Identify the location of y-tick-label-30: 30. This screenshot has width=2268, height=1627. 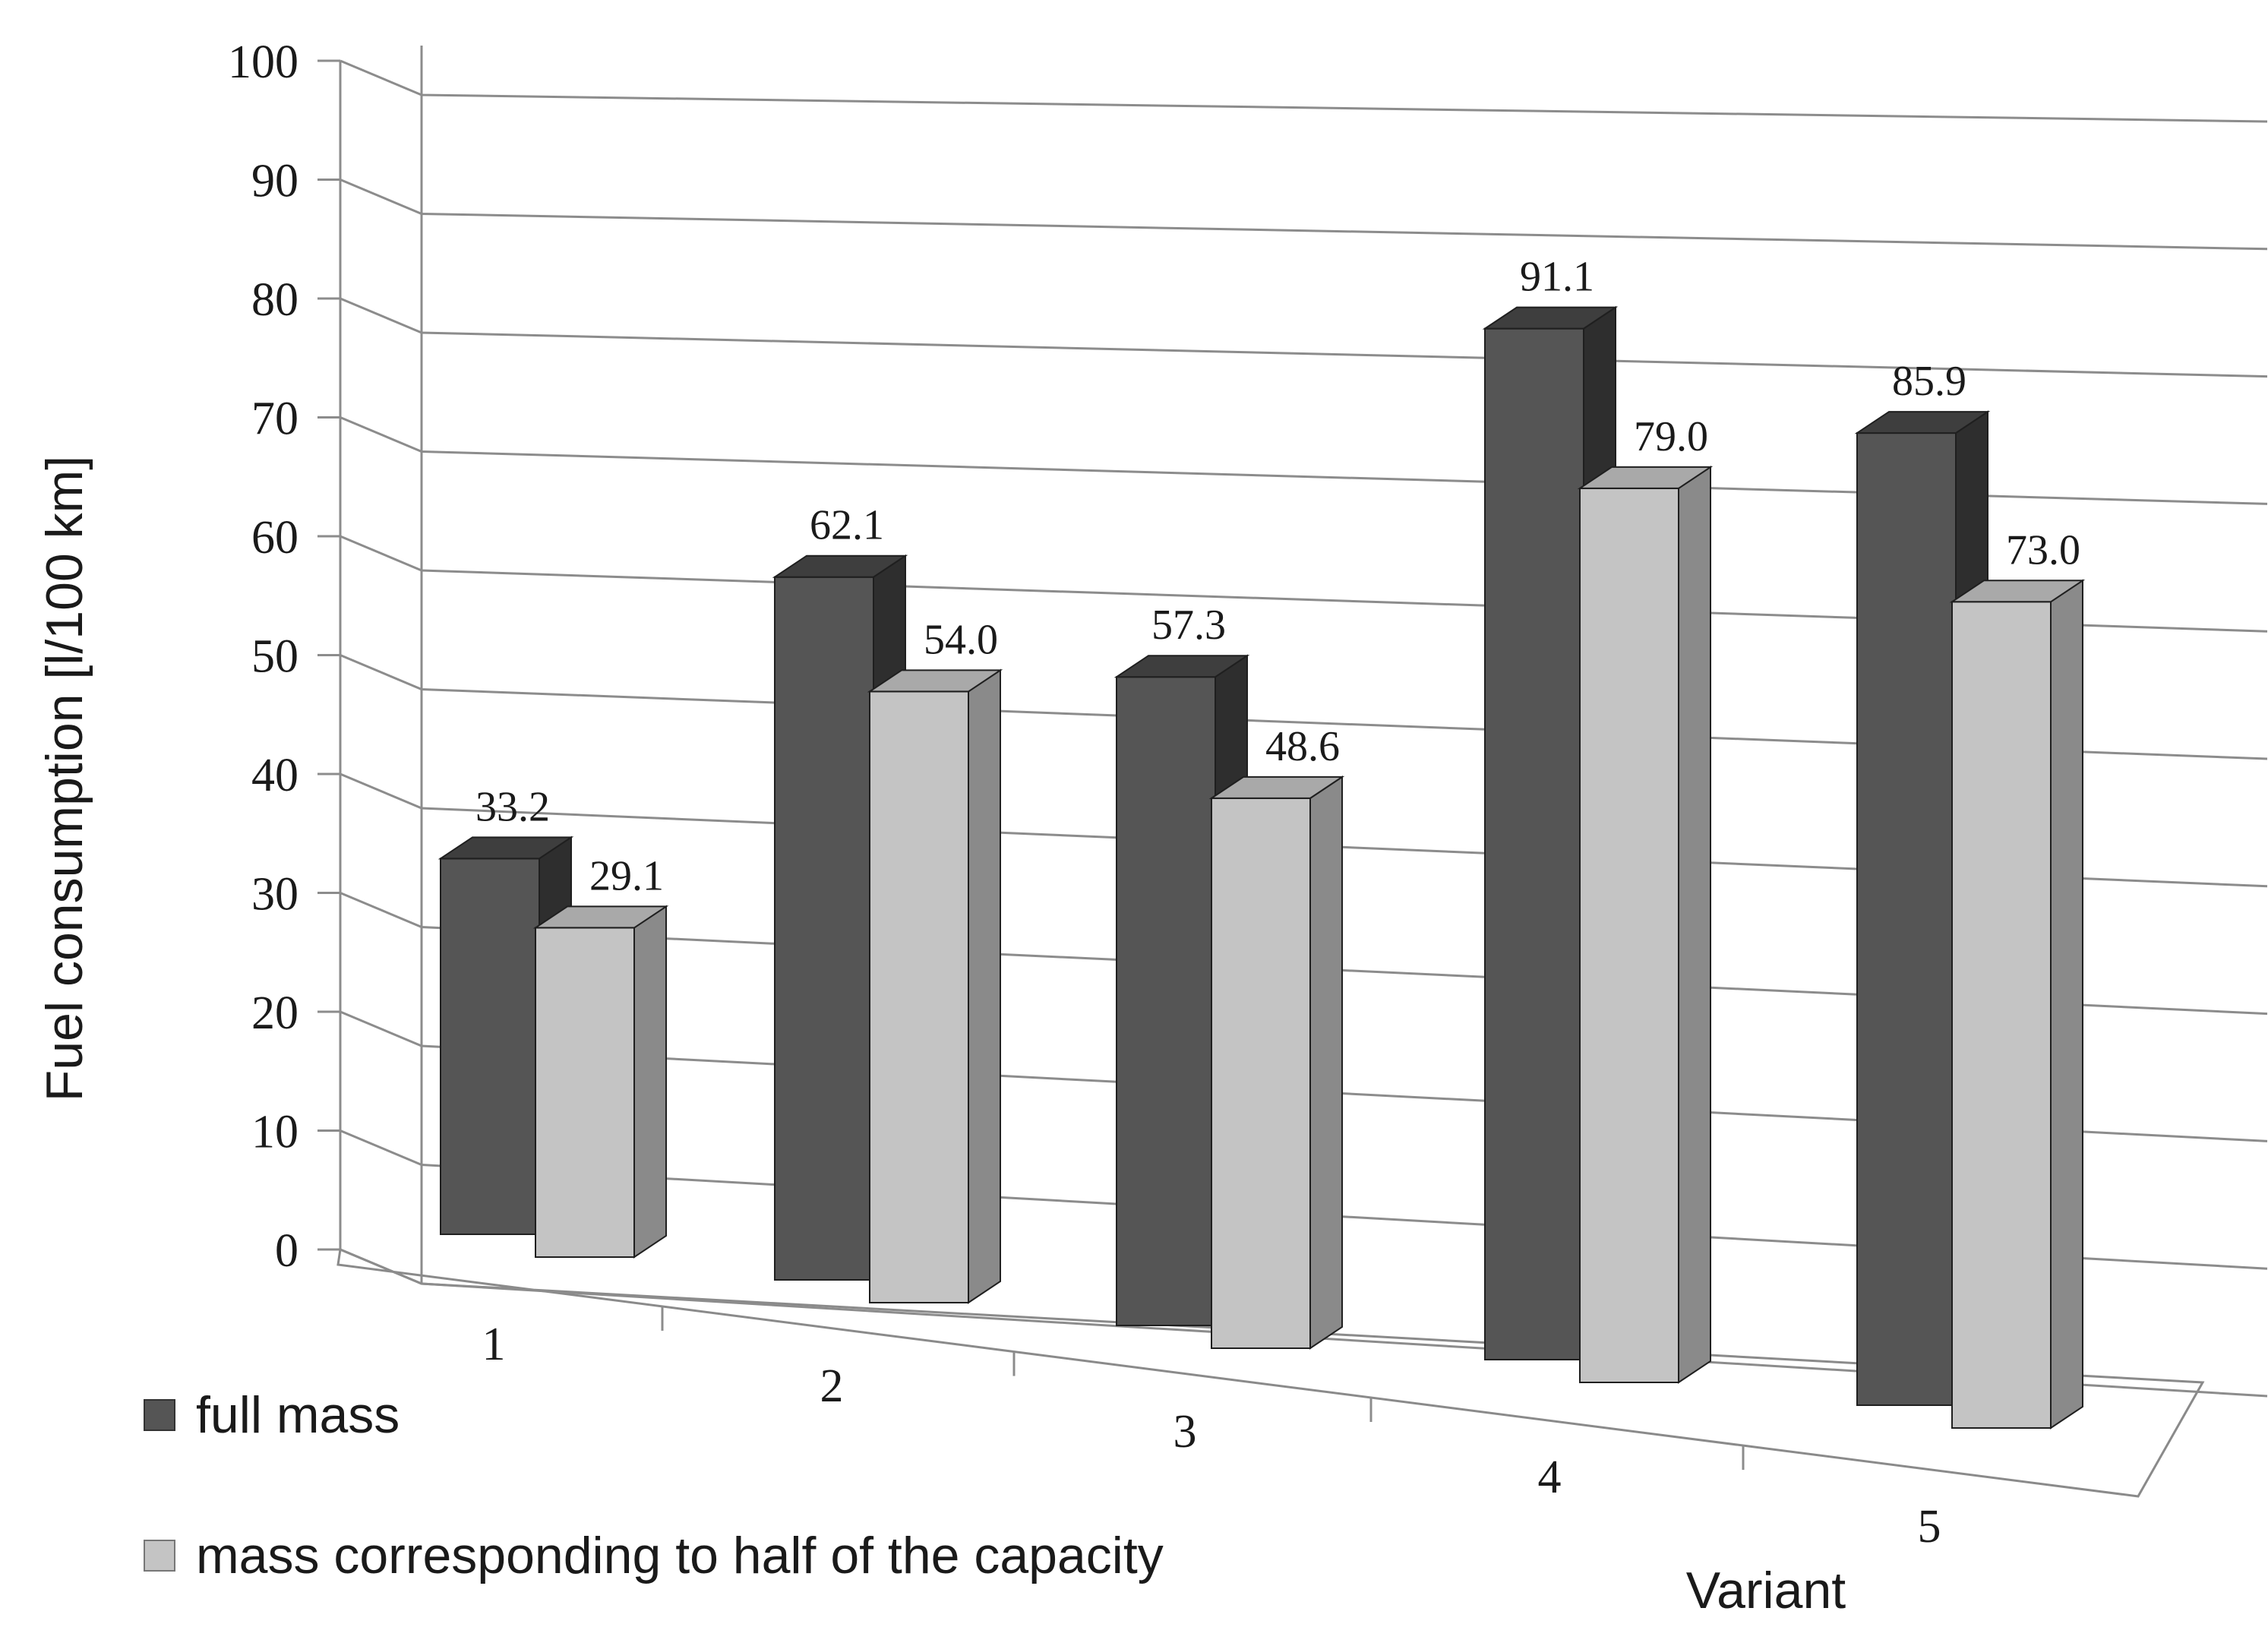
(275, 895).